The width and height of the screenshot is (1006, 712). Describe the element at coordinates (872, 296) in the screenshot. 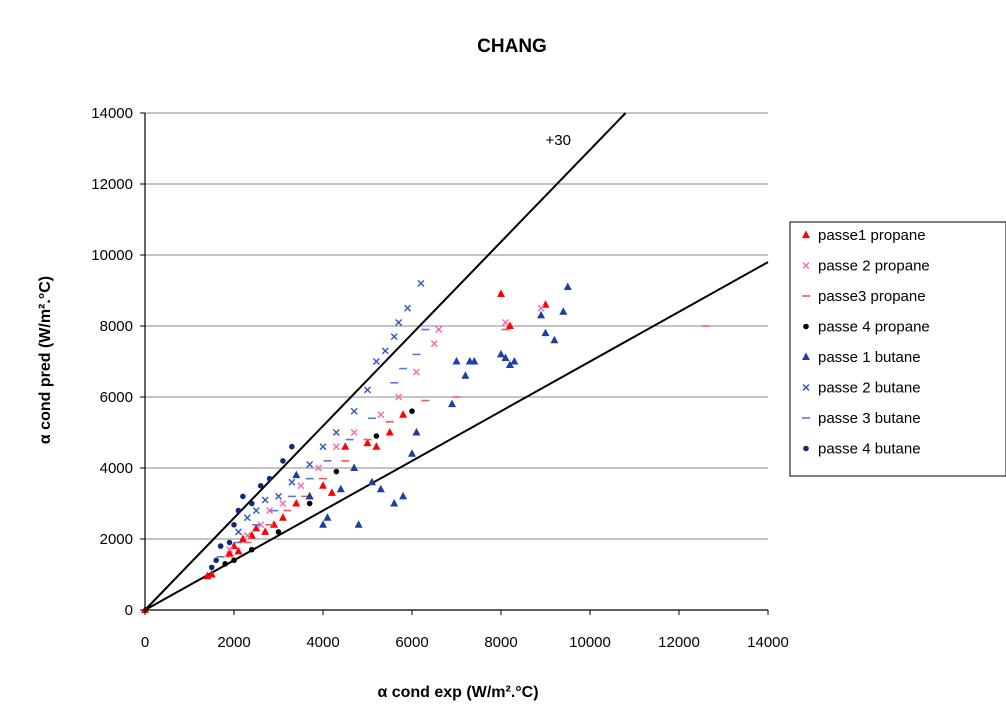

I see `legend-label: passe3 propane` at that location.